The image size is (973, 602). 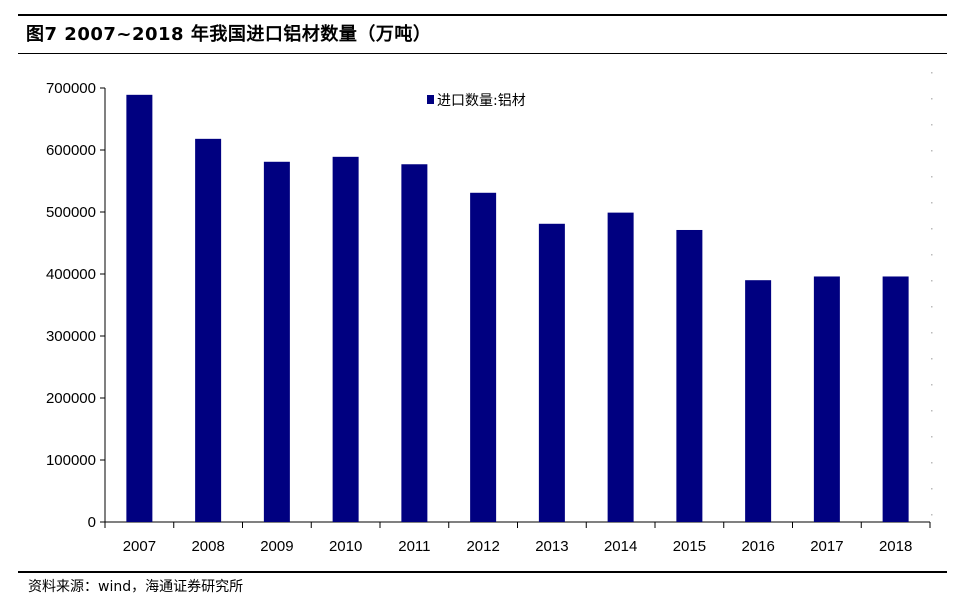 I want to click on y-tick-label: 600000, so click(x=71, y=150).